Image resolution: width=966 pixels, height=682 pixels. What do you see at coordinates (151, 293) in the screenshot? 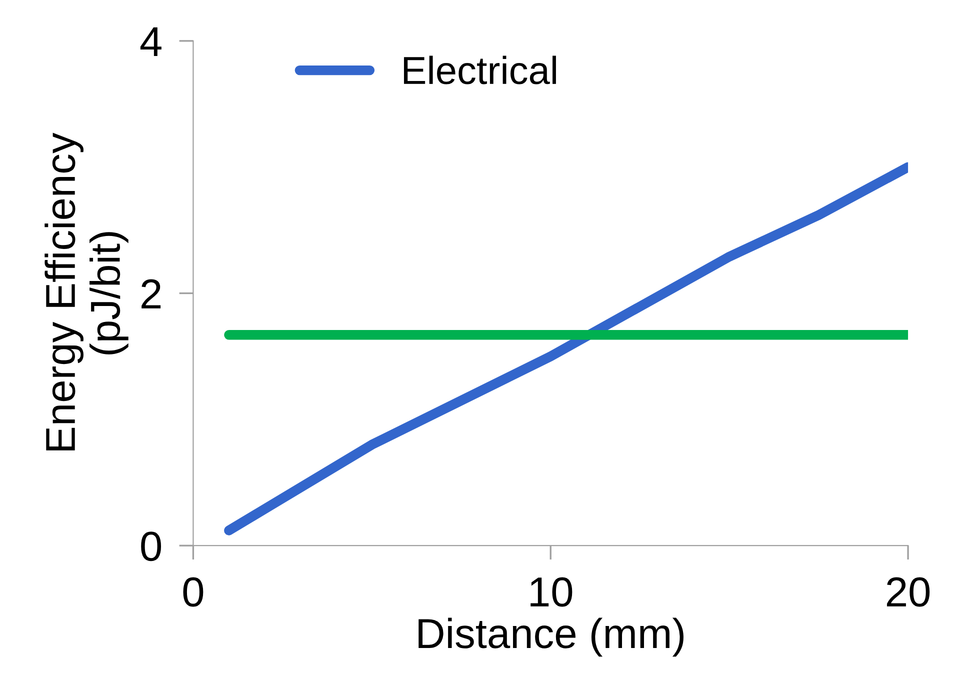
I see `y-tick-label: 2` at bounding box center [151, 293].